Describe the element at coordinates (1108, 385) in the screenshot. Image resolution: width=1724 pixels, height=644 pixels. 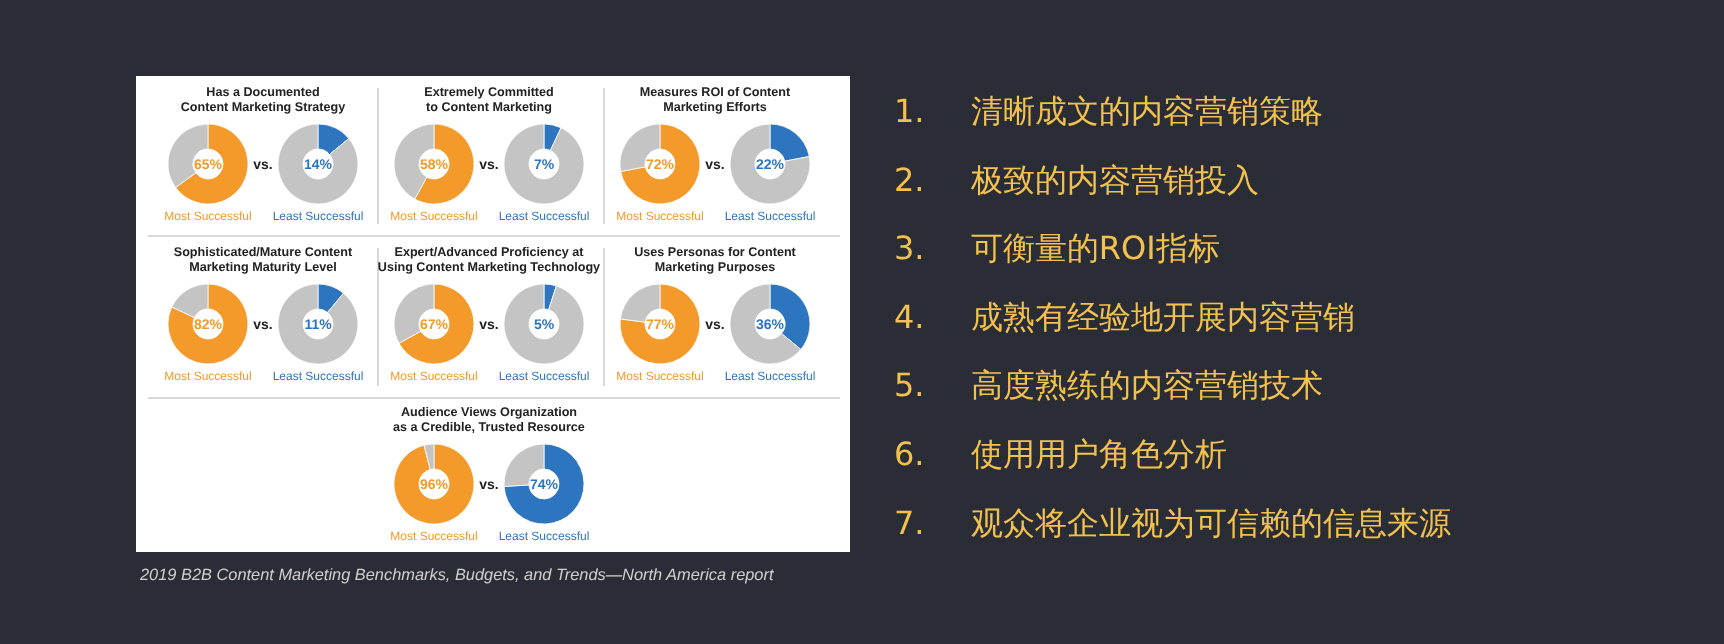
I see `text: 5. 高度熟练的内容营销技术` at that location.